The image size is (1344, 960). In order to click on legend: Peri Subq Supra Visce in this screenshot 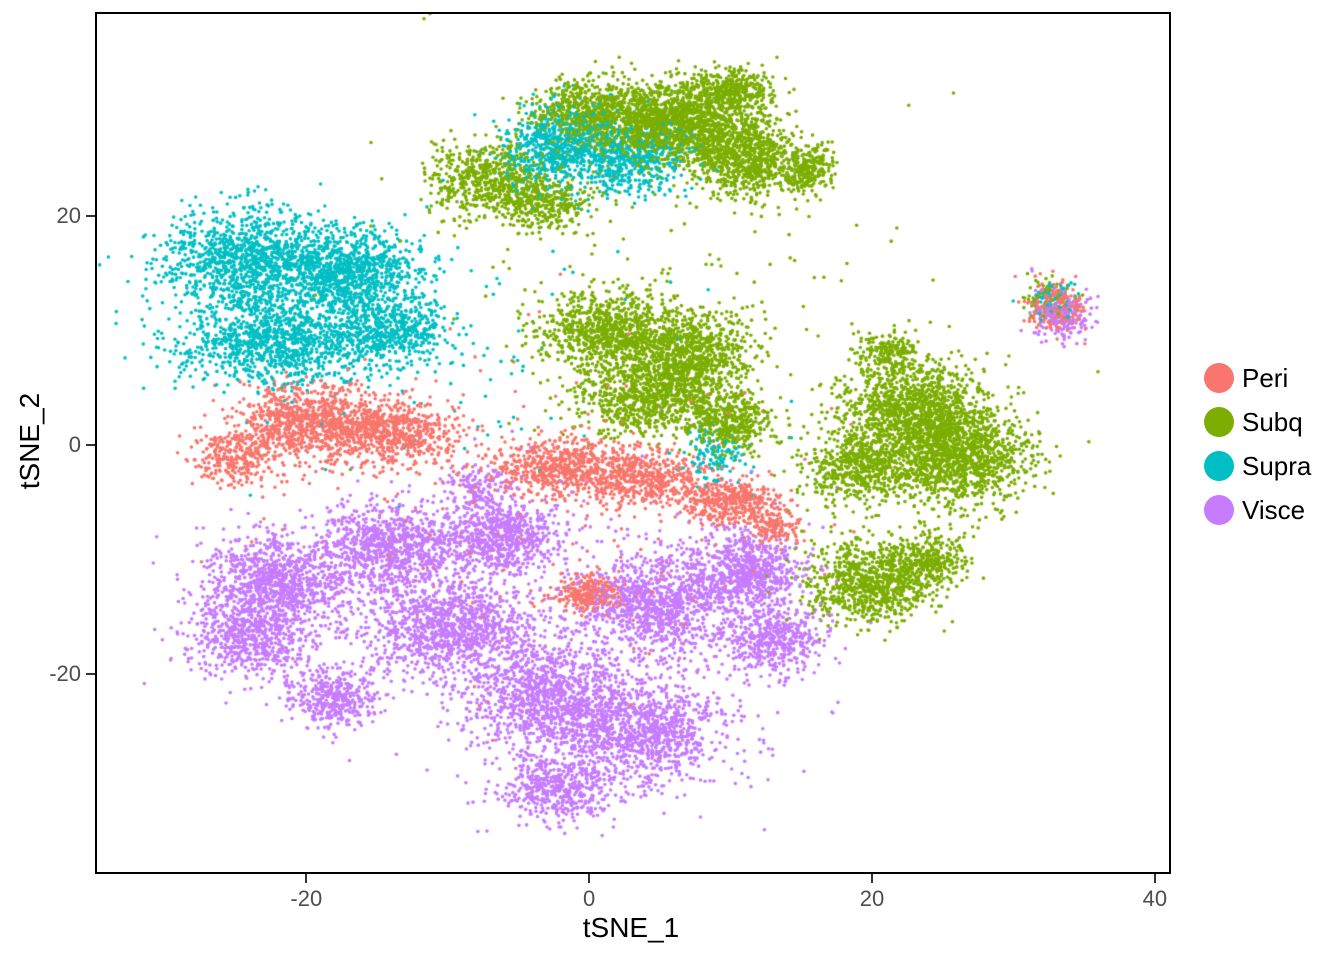, I will do `click(1257, 444)`.